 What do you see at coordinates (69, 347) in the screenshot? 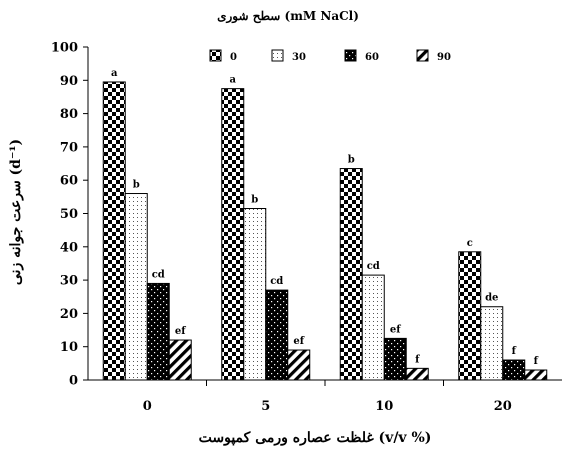
I see `y-tick-label: 10` at bounding box center [69, 347].